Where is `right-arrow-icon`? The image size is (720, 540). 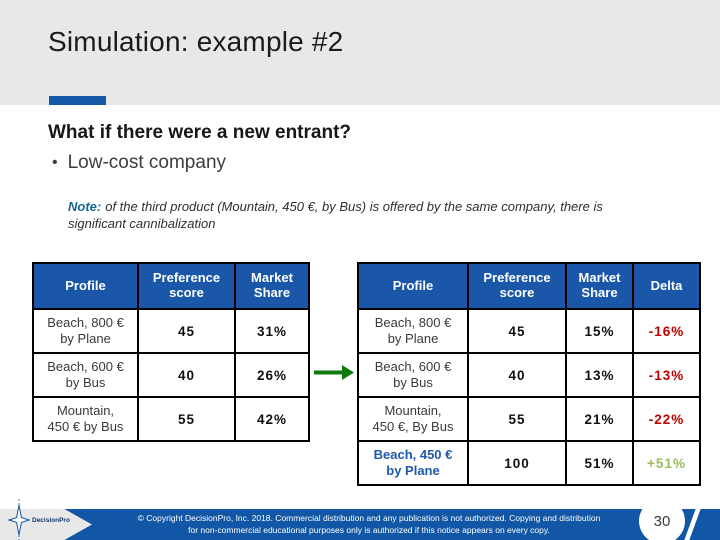
right-arrow-icon is located at coordinates (334, 372).